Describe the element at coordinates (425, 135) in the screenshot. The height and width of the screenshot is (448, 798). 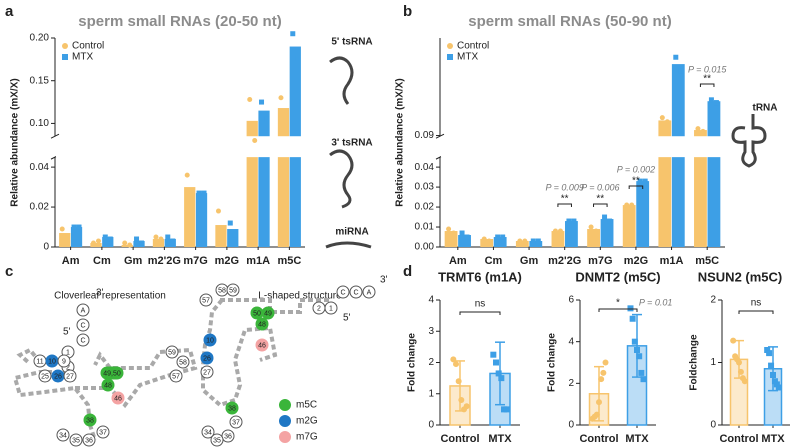
I see `y-tick-label: 0.09` at that location.